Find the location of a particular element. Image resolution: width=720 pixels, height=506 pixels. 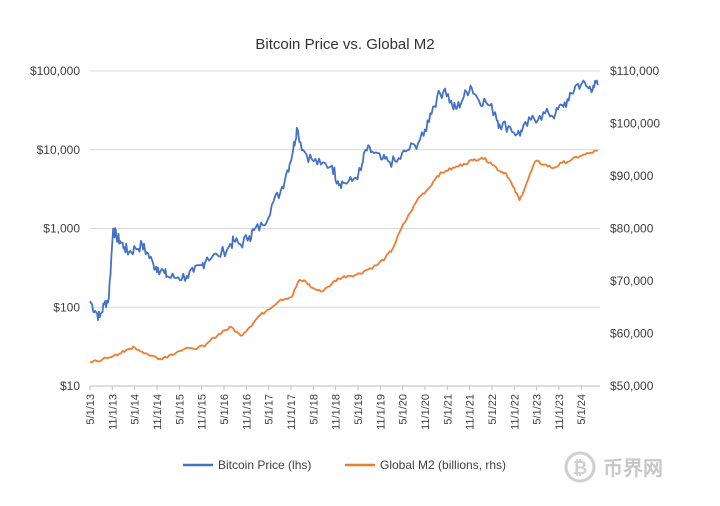

x-tick-label: 11/1/13 is located at coordinates (113, 412).